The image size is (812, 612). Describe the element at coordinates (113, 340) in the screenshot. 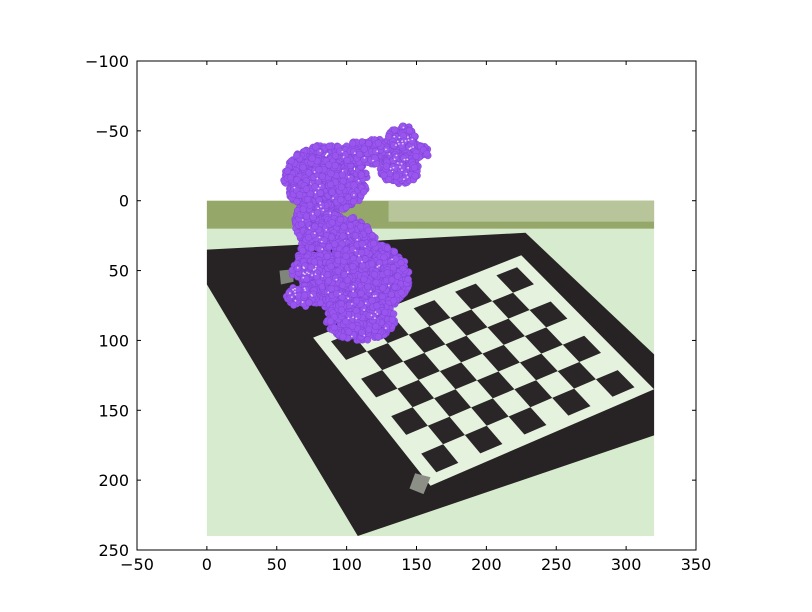

I see `y-tick-label: 100` at that location.